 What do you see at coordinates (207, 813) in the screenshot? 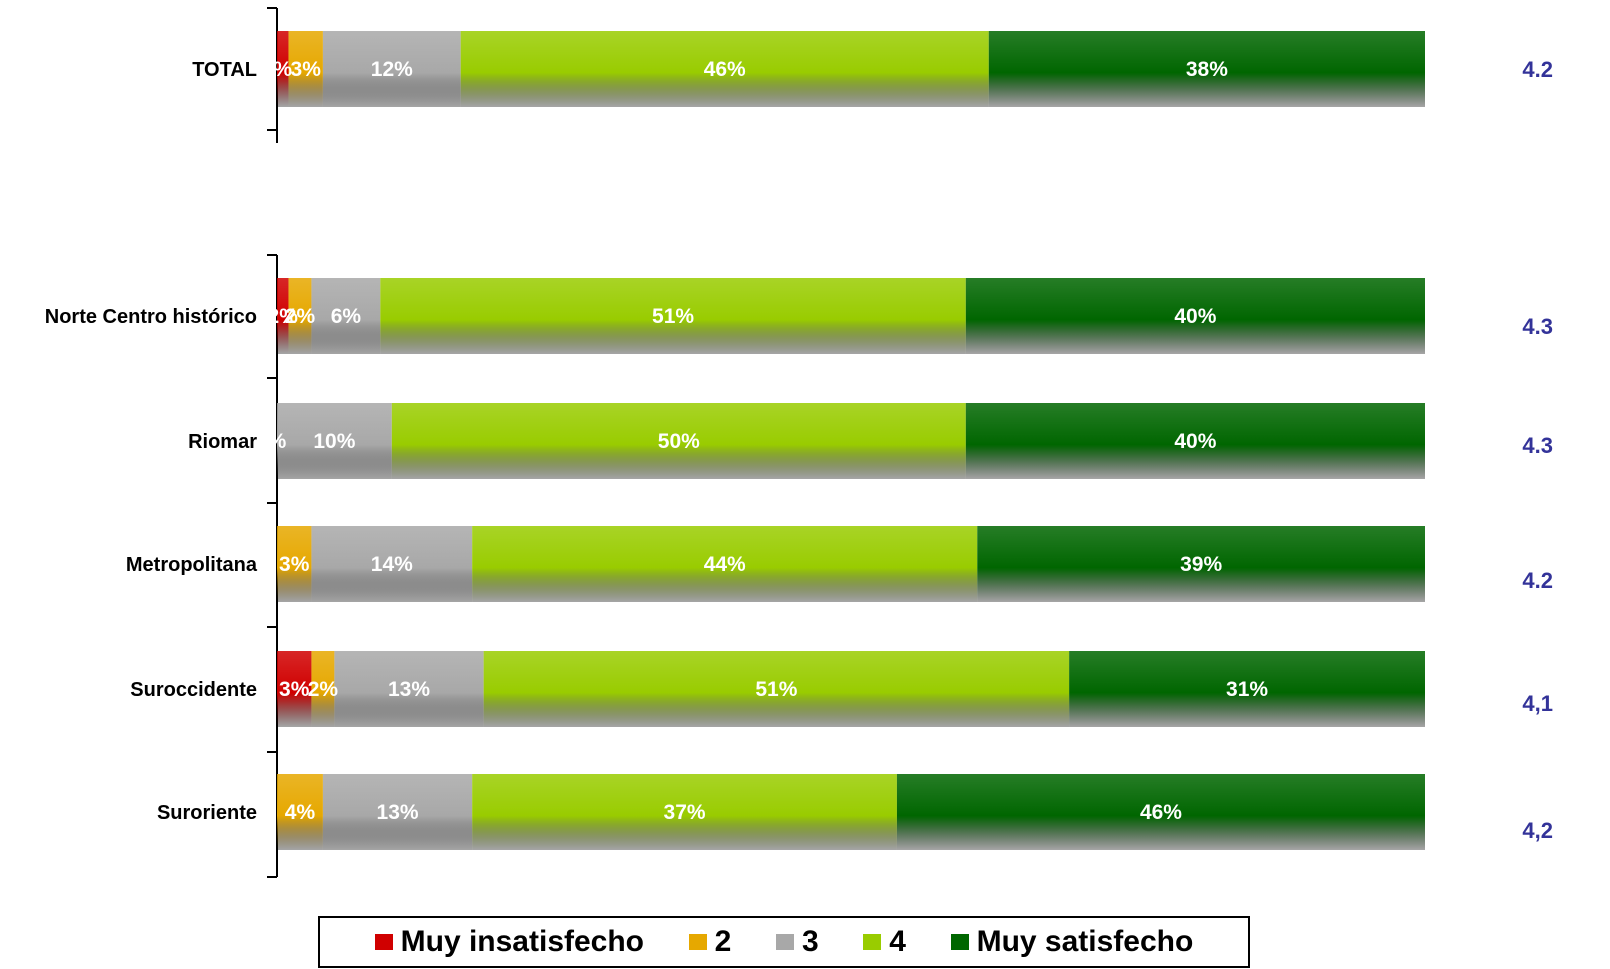
I see `category-label: Suroriente` at bounding box center [207, 813].